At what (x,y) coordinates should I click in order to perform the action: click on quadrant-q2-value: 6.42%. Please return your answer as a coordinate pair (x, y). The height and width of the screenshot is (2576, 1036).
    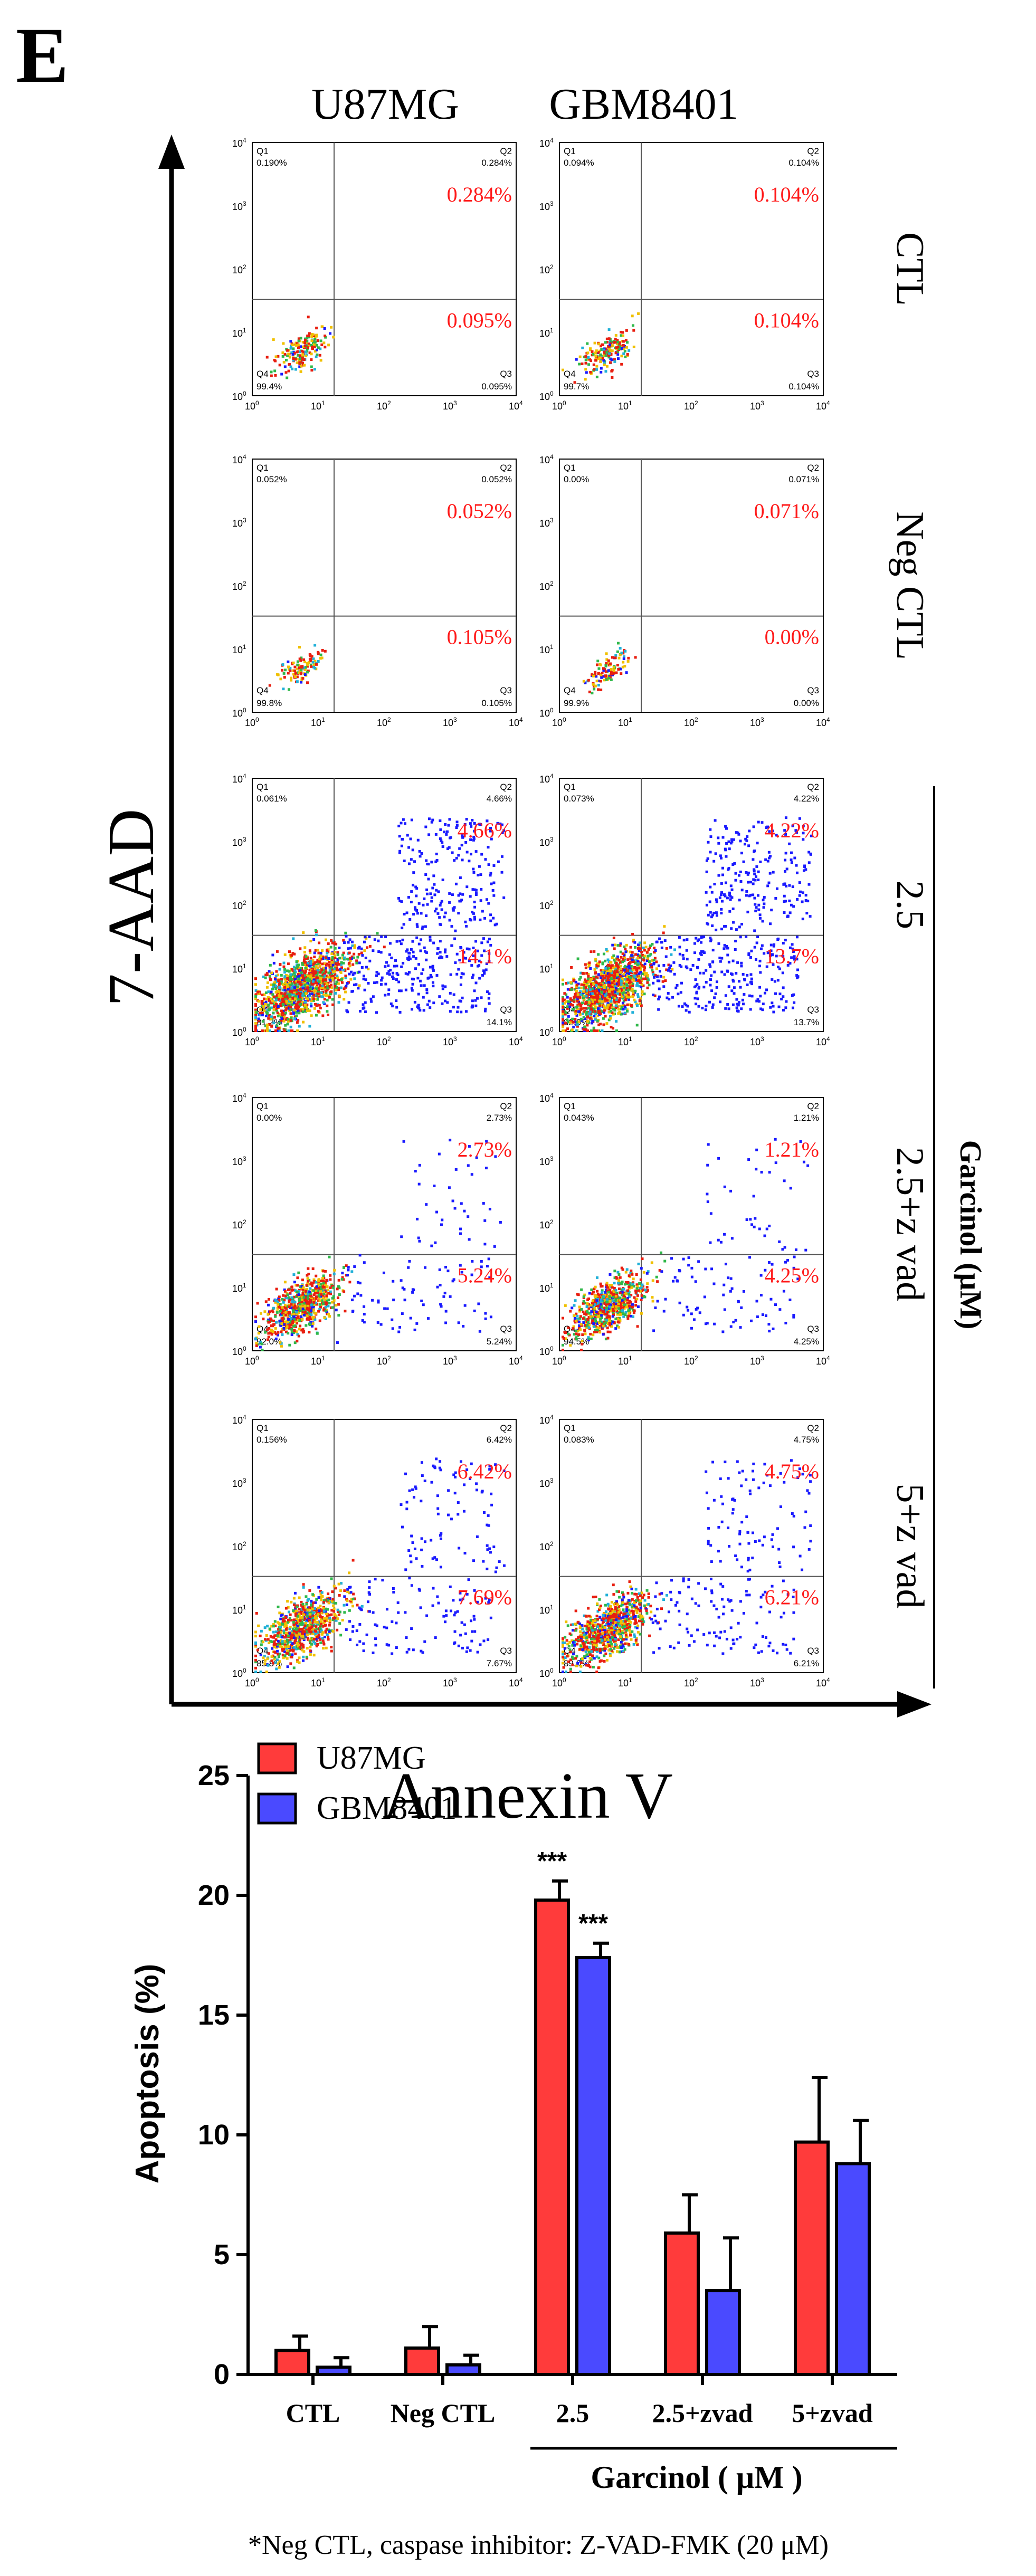
    Looking at the image, I should click on (499, 1440).